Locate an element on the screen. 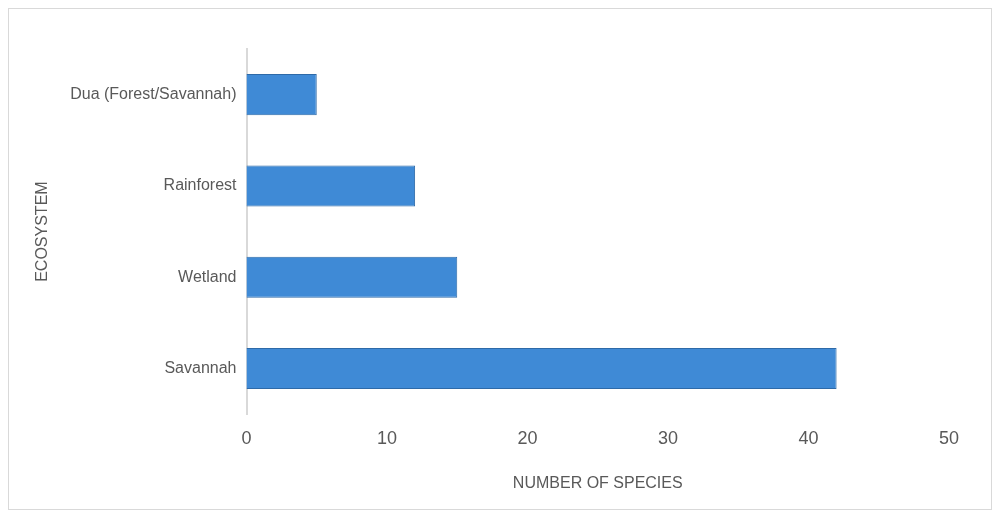  x-tick-label: 50 is located at coordinates (949, 437).